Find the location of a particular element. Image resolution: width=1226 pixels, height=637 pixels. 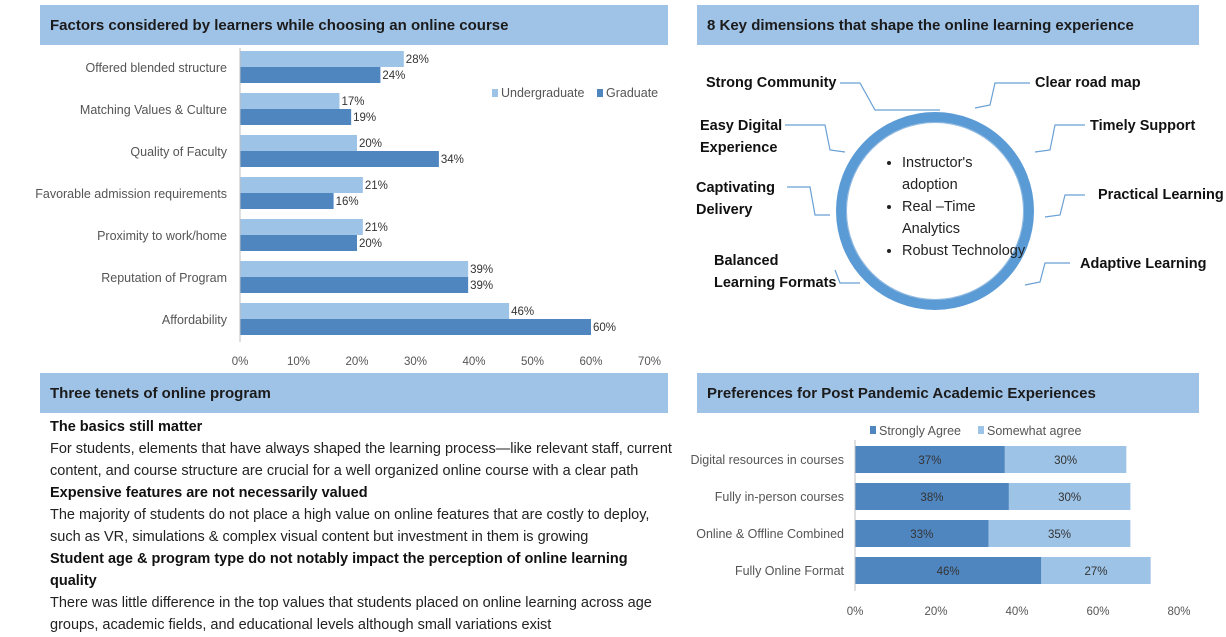

category-label: Fully in-person courses is located at coordinates (779, 497).